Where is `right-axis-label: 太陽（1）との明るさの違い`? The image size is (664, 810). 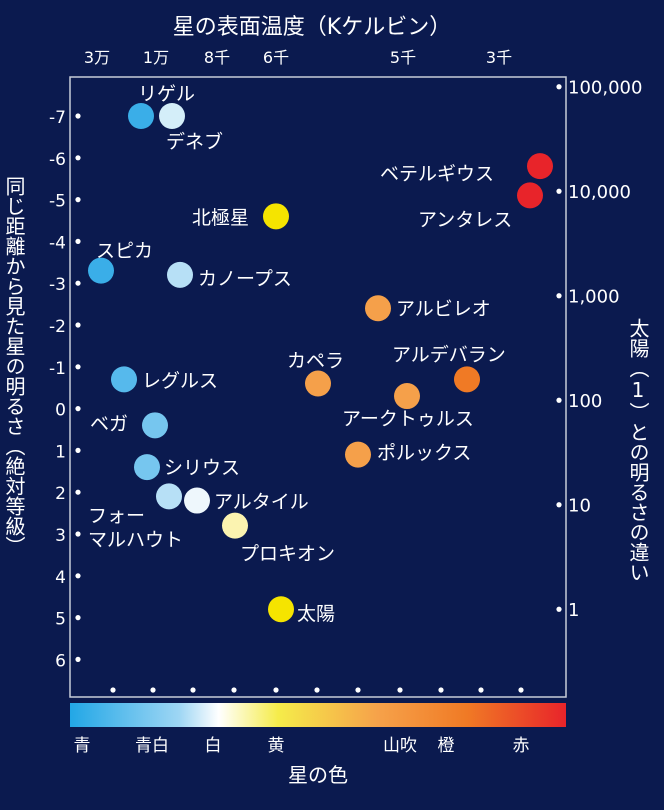
right-axis-label: 太陽（1）との明るさの違い is located at coordinates (638, 450).